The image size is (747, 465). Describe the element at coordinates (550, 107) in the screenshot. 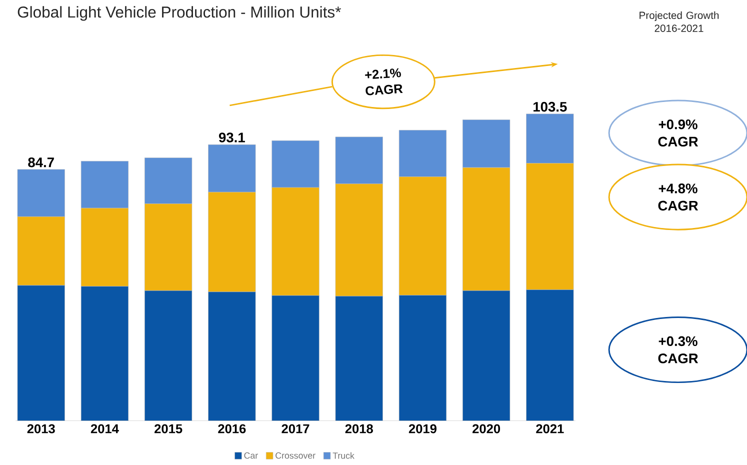

I see `text: 103.5` at that location.